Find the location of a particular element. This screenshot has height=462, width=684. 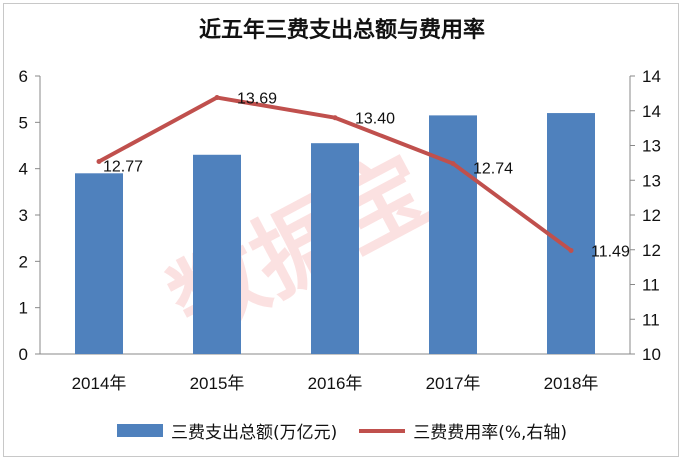

line-data-label: 12.77 is located at coordinates (123, 166).